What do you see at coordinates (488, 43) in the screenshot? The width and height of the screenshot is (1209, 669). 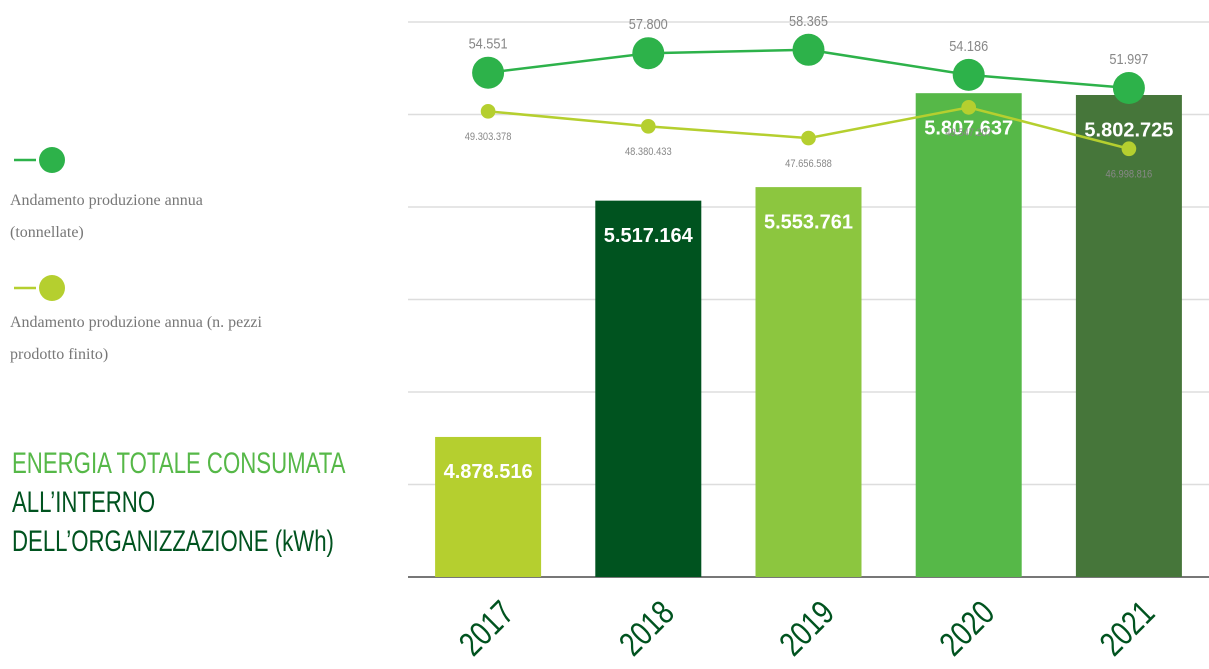 I see `line-value-label: 54.551` at bounding box center [488, 43].